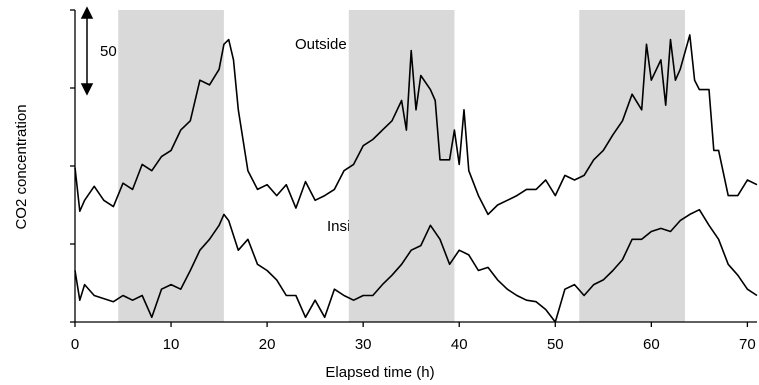  I want to click on x-tick-label: 70, so click(747, 344).